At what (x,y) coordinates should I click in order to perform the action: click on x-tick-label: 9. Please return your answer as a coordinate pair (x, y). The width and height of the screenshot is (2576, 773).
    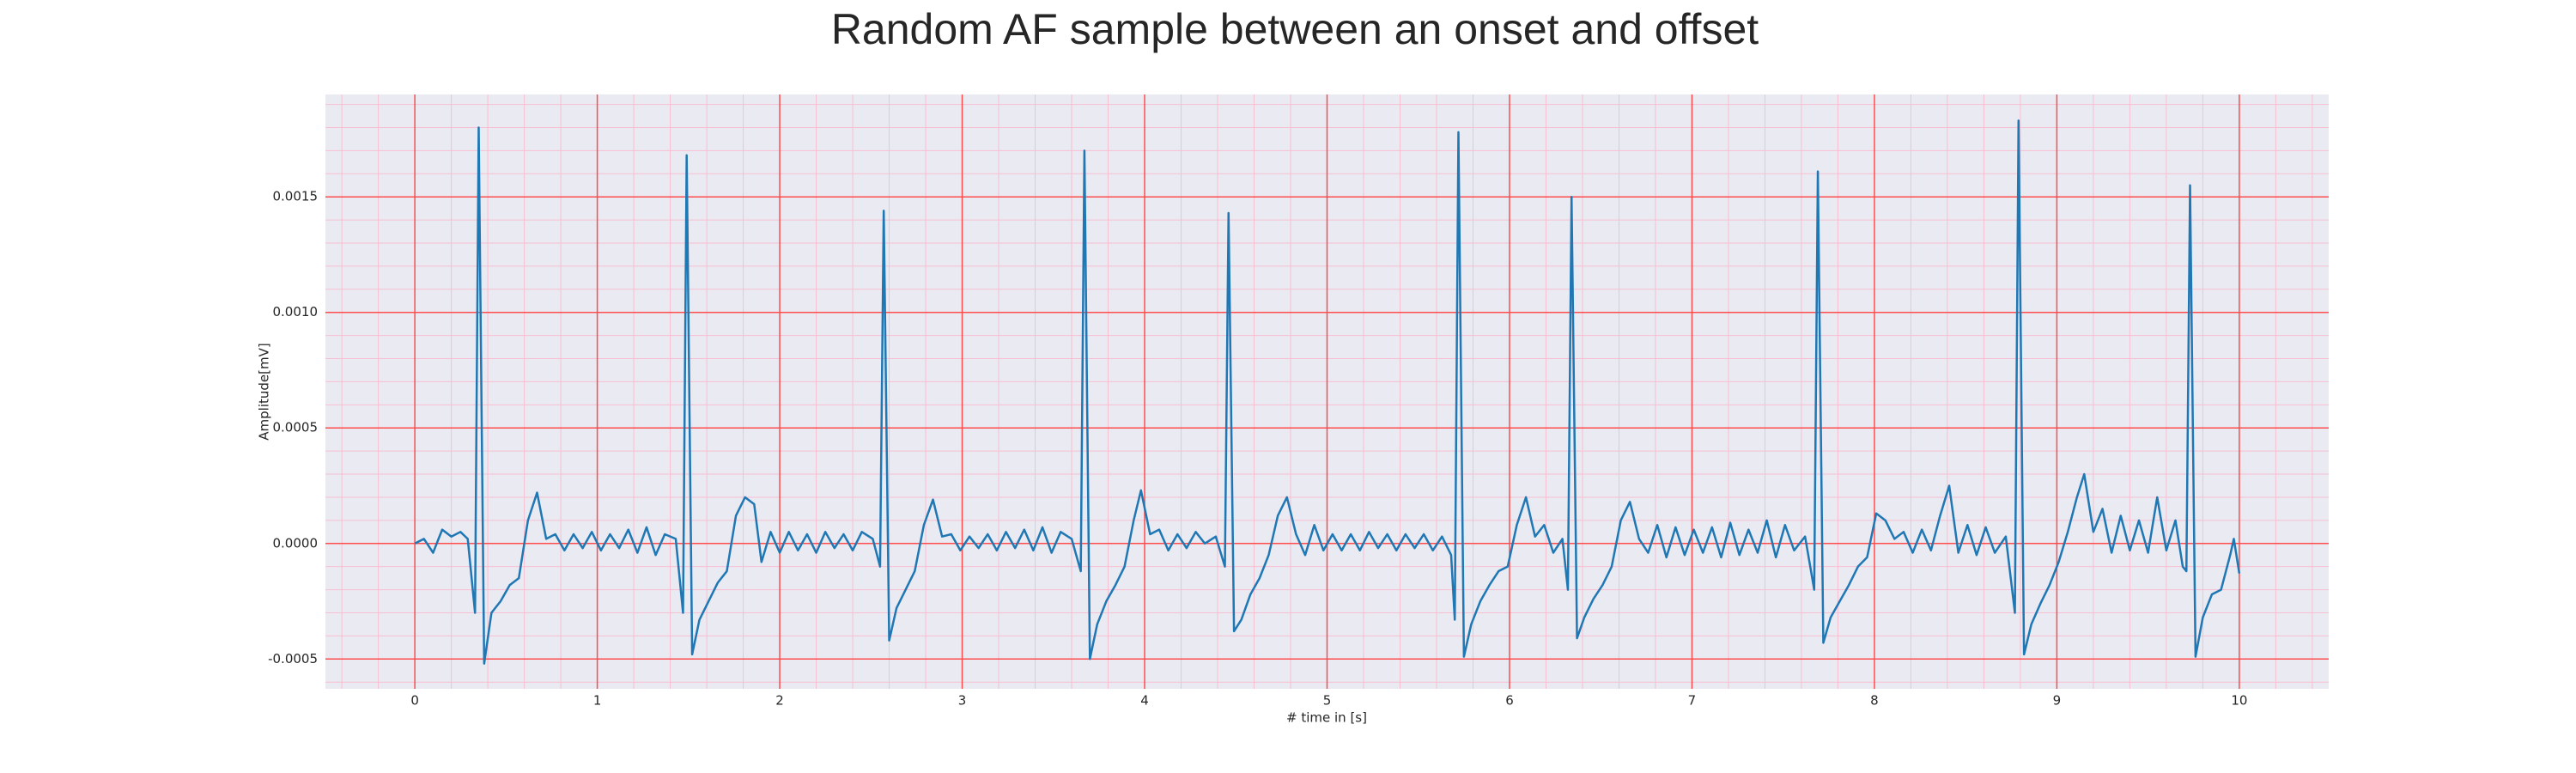
    Looking at the image, I should click on (2057, 701).